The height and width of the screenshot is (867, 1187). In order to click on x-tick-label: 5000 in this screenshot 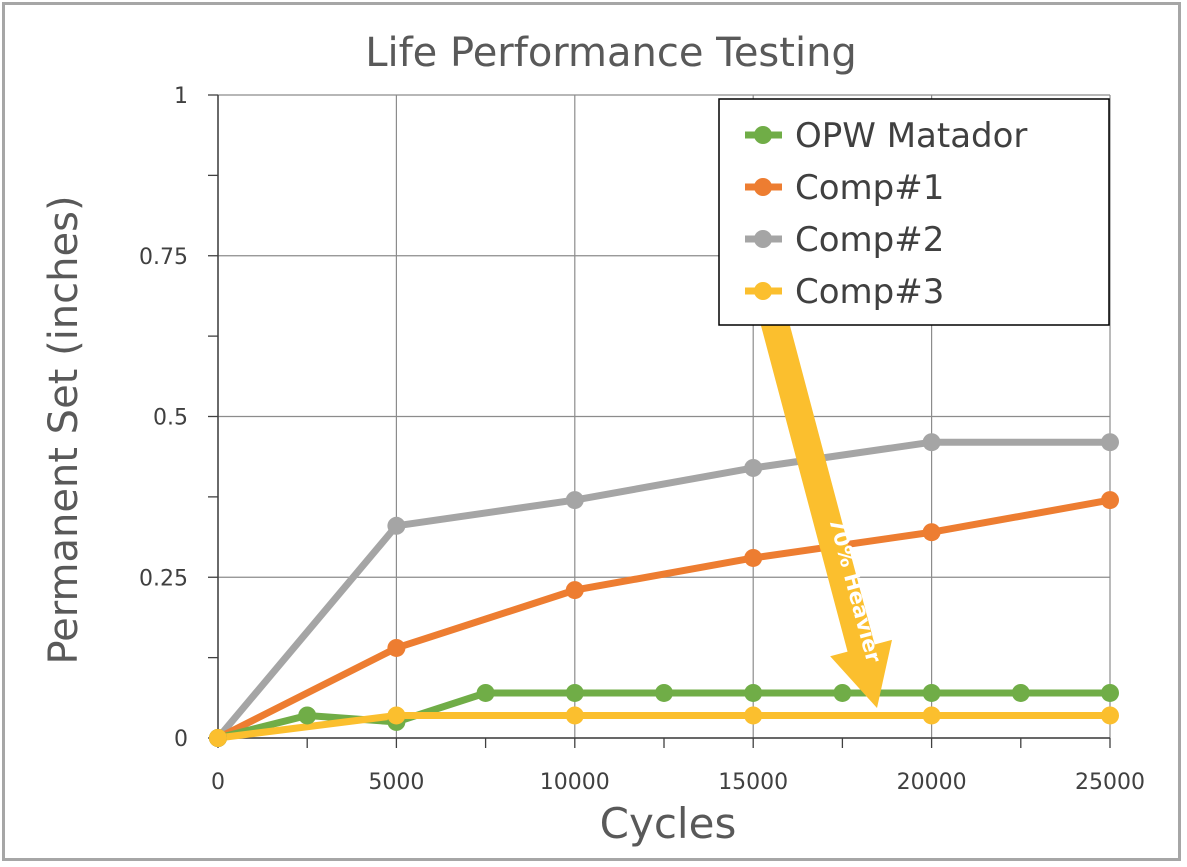, I will do `click(396, 782)`.